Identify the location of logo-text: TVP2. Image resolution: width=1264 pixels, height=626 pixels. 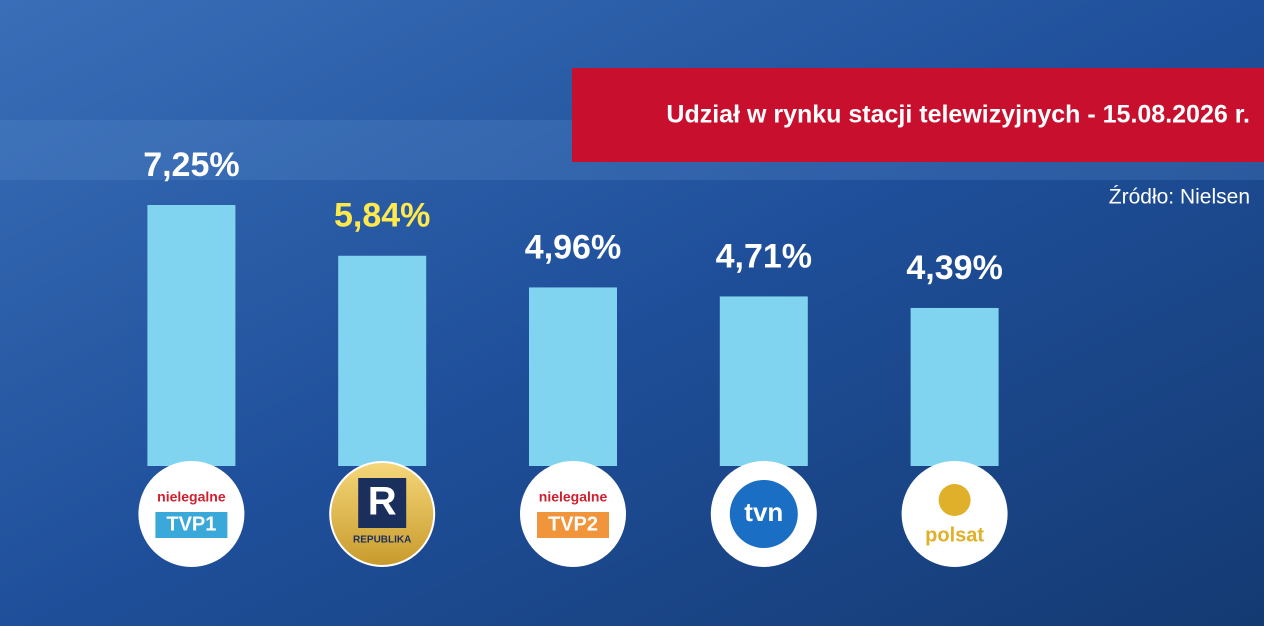
(573, 524).